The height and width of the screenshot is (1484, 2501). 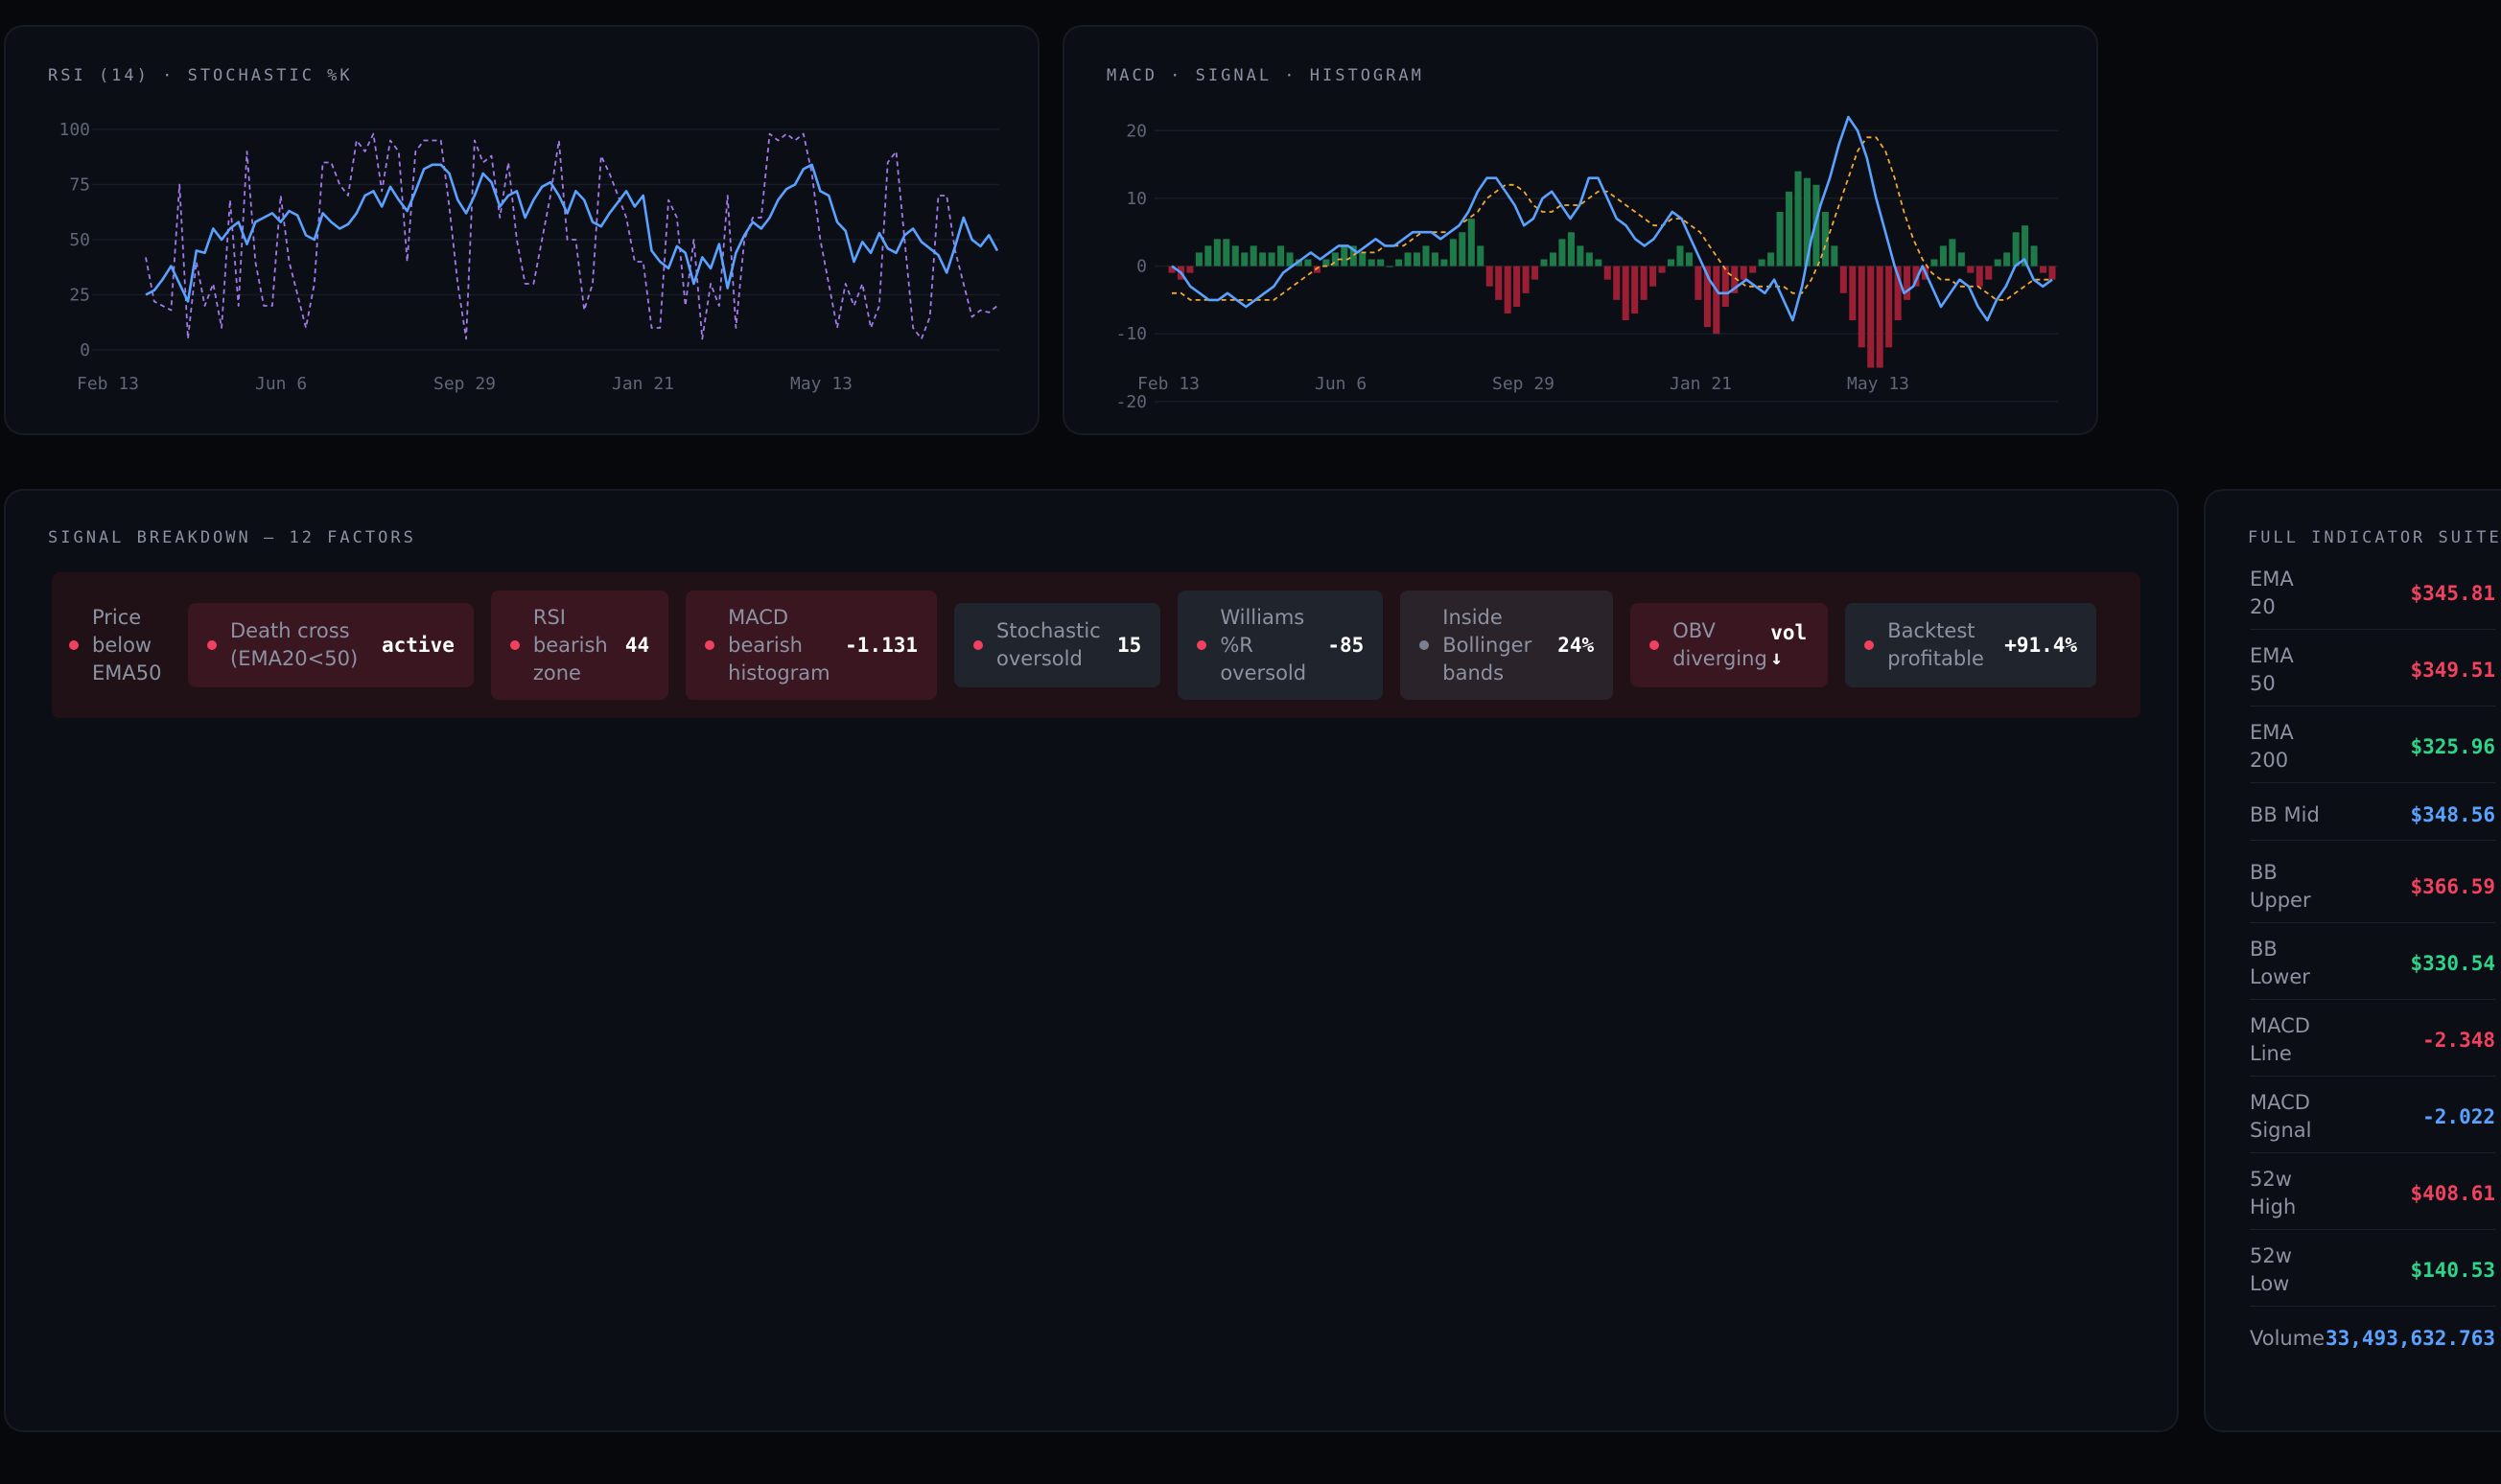 What do you see at coordinates (2373, 747) in the screenshot?
I see `indicator-row: EMA 200 $325.96` at bounding box center [2373, 747].